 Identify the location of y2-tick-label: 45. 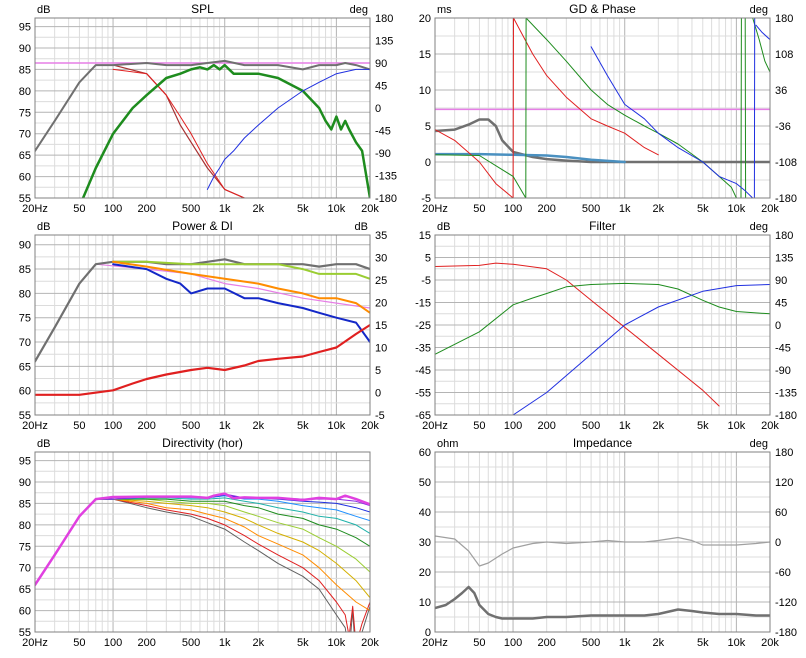
(381, 87).